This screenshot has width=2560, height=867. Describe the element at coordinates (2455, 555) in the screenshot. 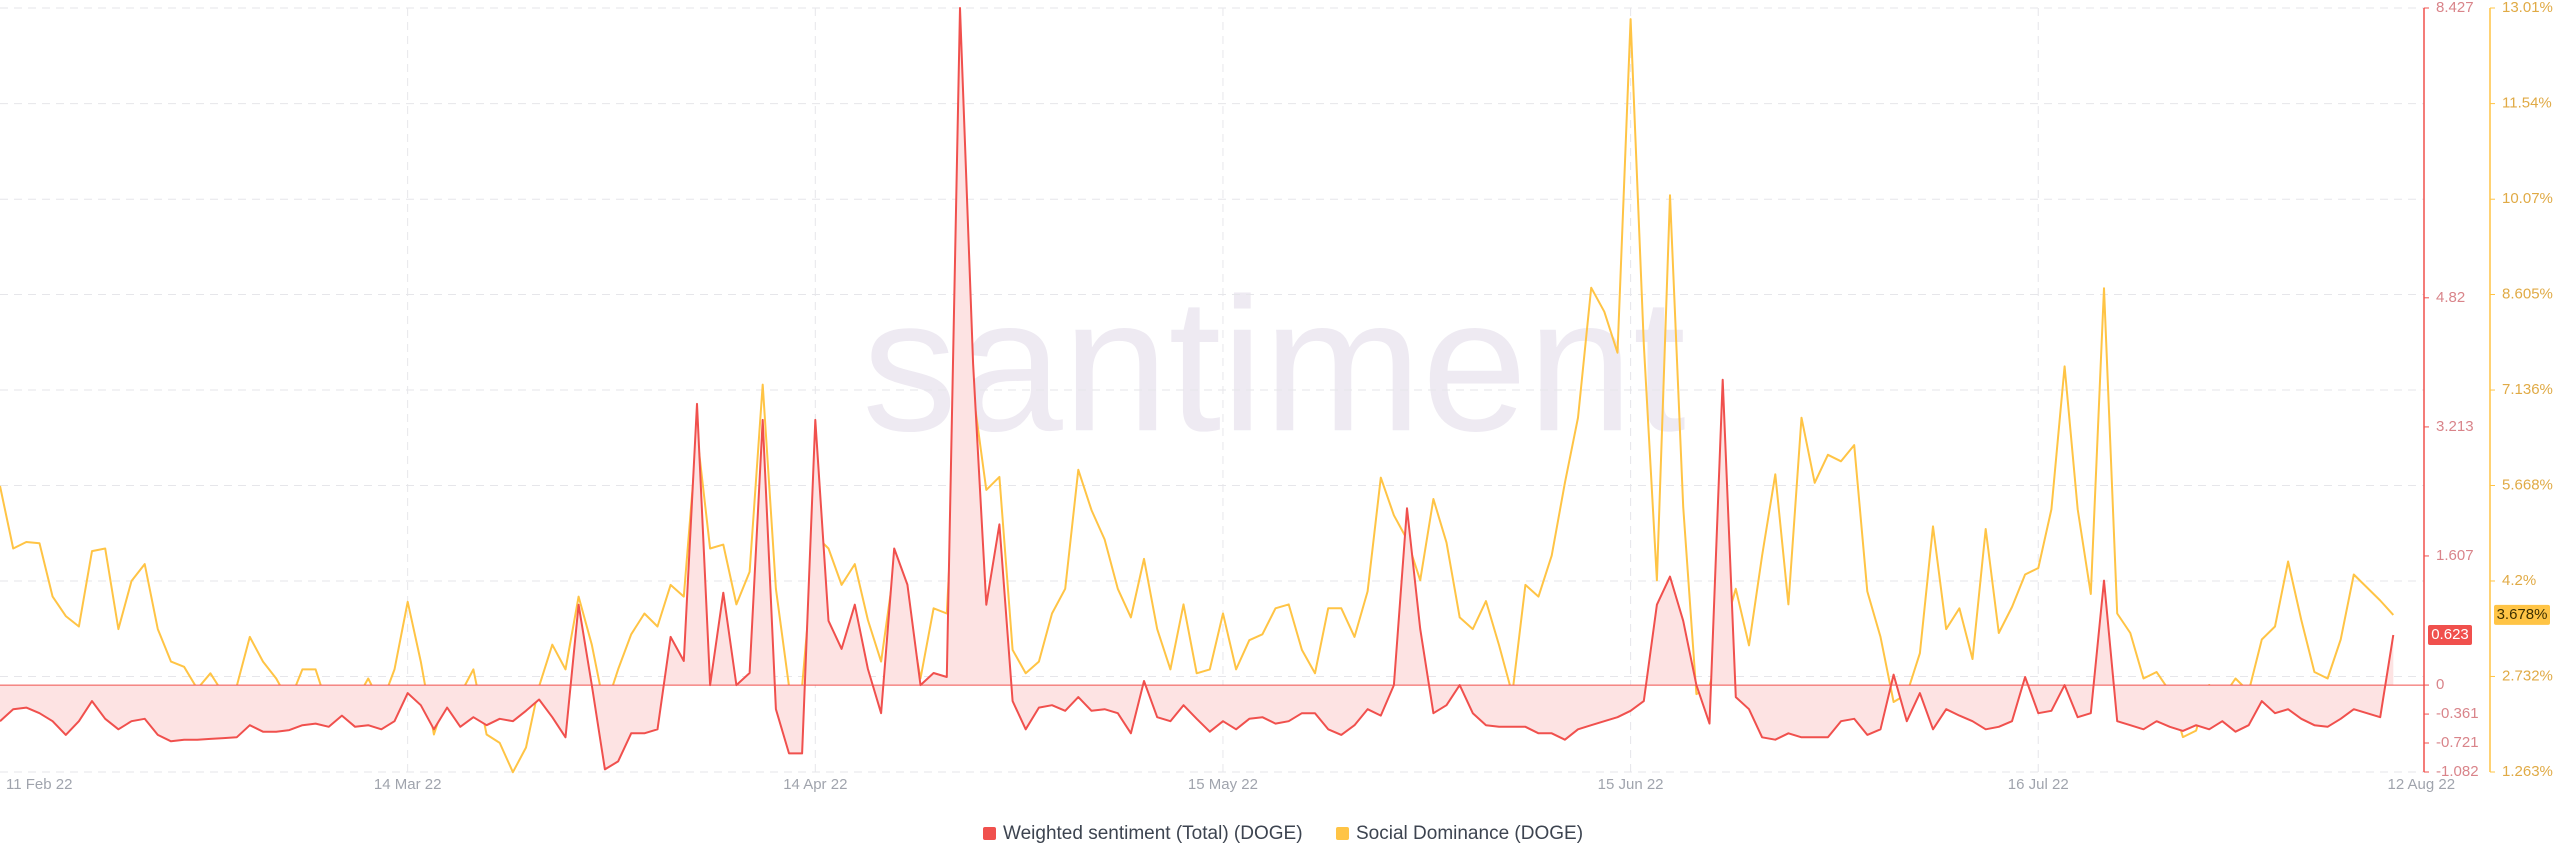

I see `y-tick-label: 1.607` at that location.